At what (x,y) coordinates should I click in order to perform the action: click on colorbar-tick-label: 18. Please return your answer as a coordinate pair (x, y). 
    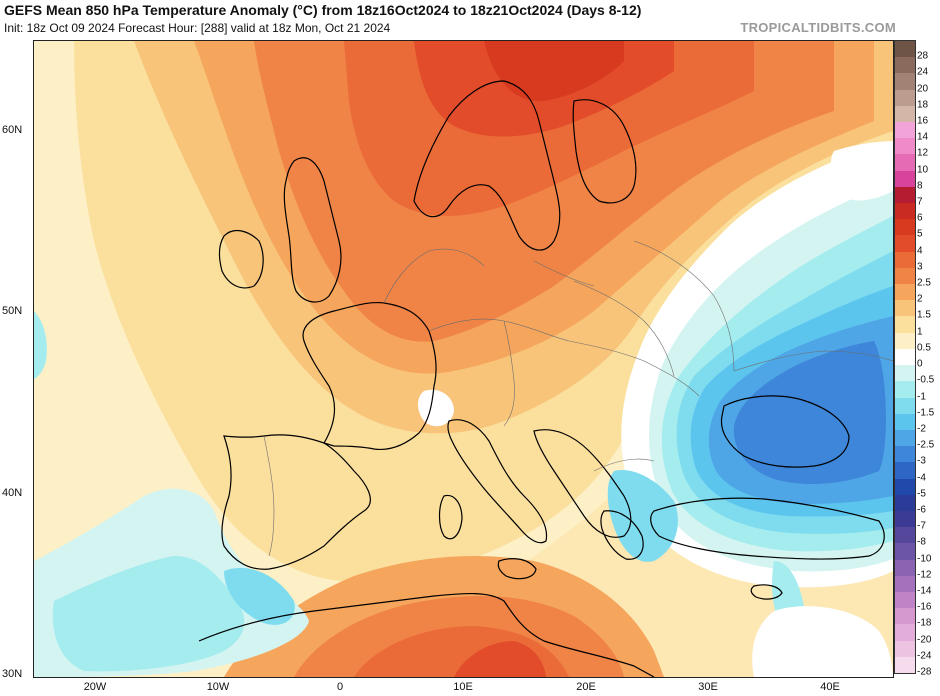
    Looking at the image, I should click on (923, 105).